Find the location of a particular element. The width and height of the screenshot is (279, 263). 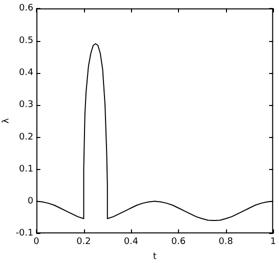

y-axis-title: λ is located at coordinates (7, 121).